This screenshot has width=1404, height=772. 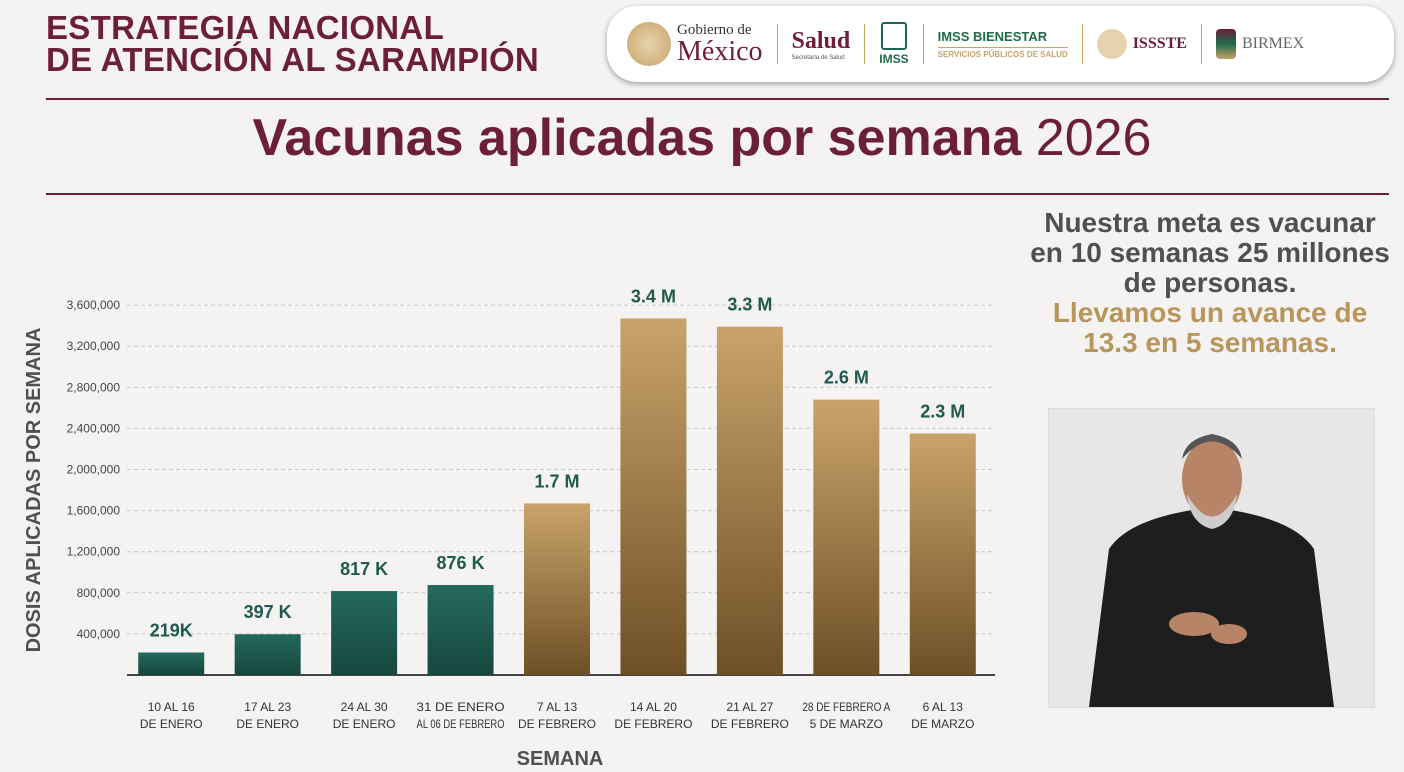 I want to click on data-label: 3.3 M, so click(x=749, y=305).